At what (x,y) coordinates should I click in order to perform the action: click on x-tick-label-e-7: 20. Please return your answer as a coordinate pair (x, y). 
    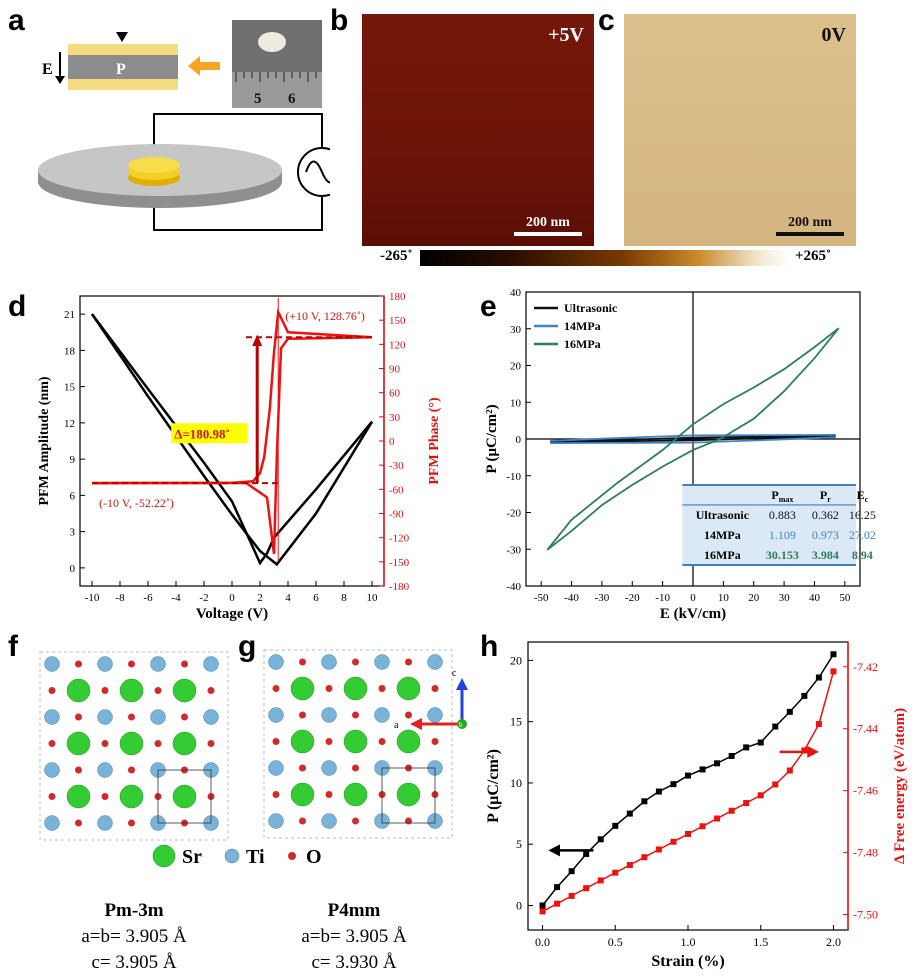
    Looking at the image, I should click on (754, 598).